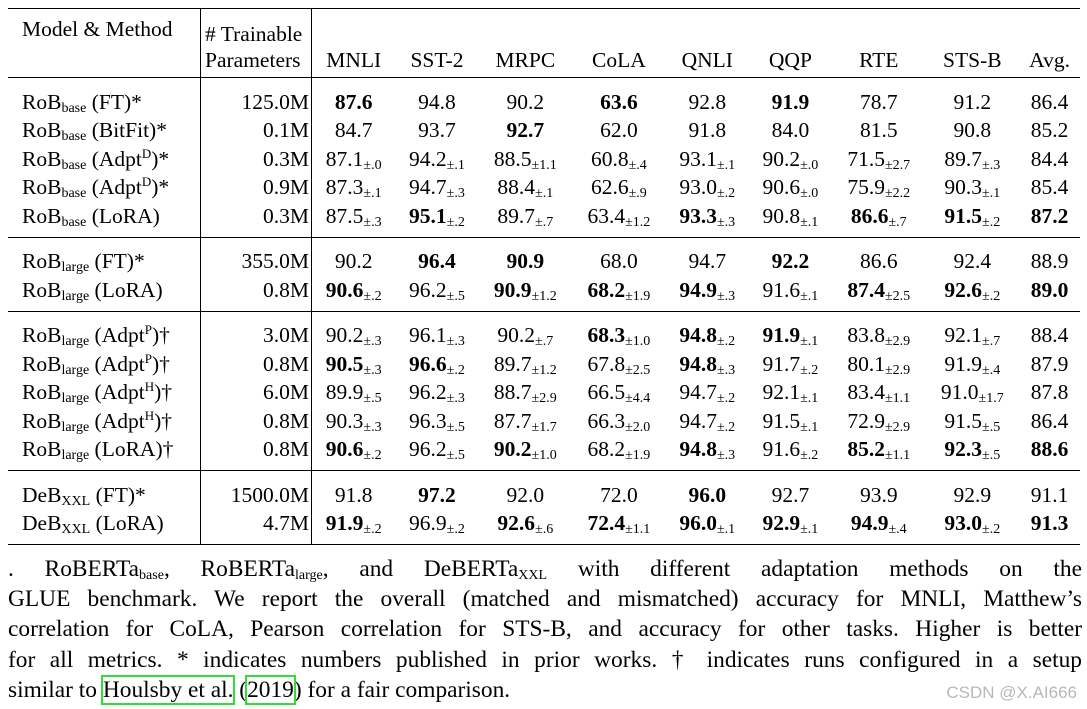 This screenshot has height=709, width=1087. I want to click on metric-cell: 94.9±.3, so click(707, 290).